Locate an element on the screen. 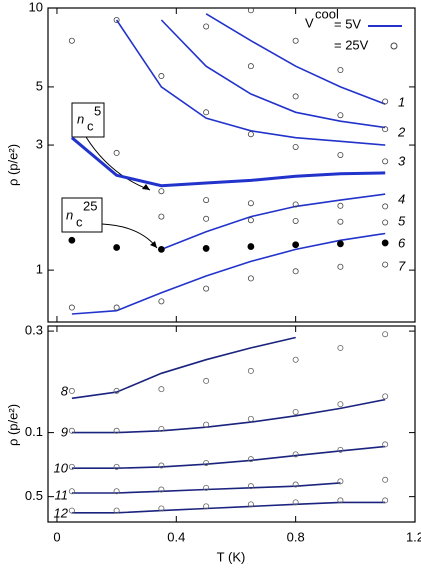  y-tick-label: 5 is located at coordinates (39, 85).